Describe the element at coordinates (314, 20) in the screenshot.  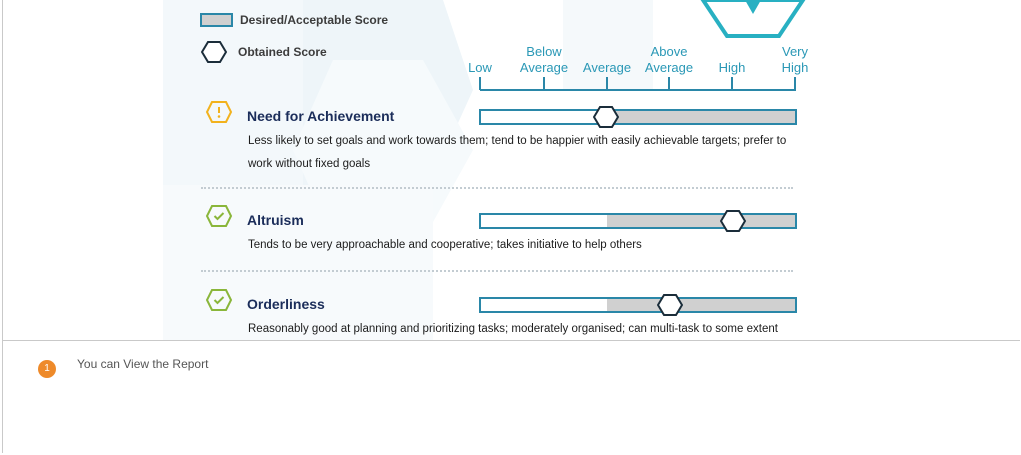
I see `desired-score-legend-label: Desired/Acceptable Score` at that location.